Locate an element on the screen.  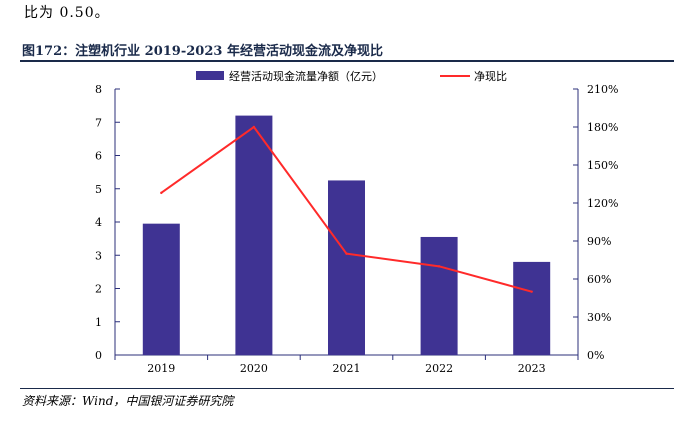
left-axis-tick-label: 0 is located at coordinates (98, 355).